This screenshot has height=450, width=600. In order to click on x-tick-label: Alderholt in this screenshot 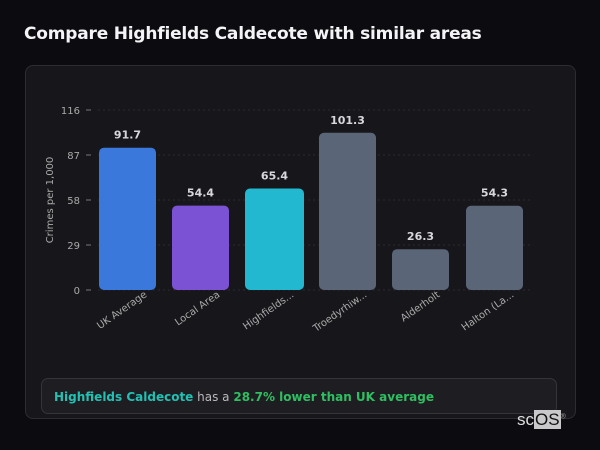, I will do `click(420, 306)`.